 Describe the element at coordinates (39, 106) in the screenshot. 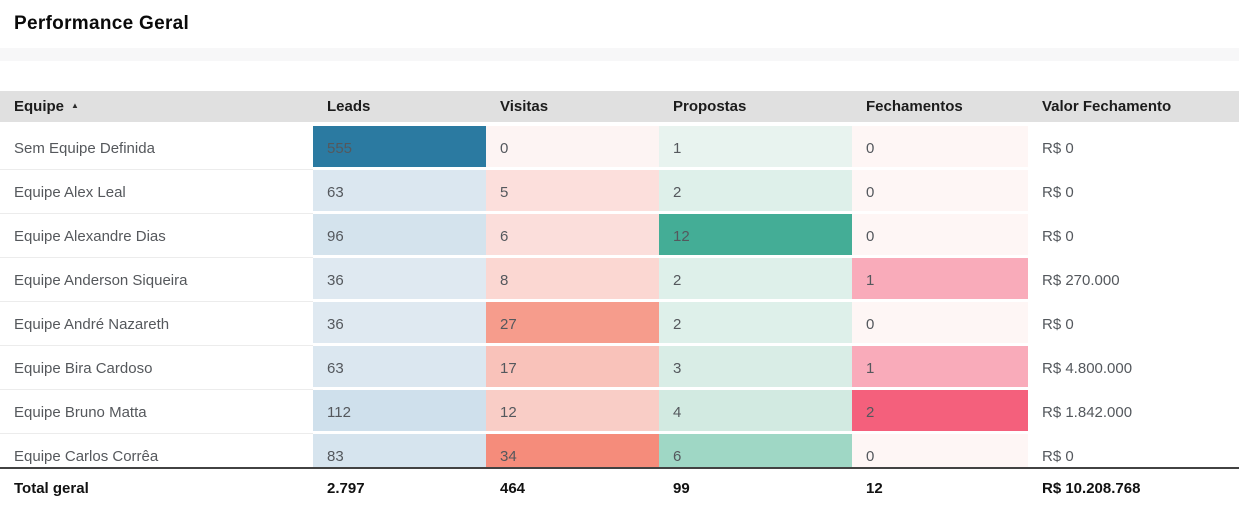

I see `column-header-label: Equipe` at that location.